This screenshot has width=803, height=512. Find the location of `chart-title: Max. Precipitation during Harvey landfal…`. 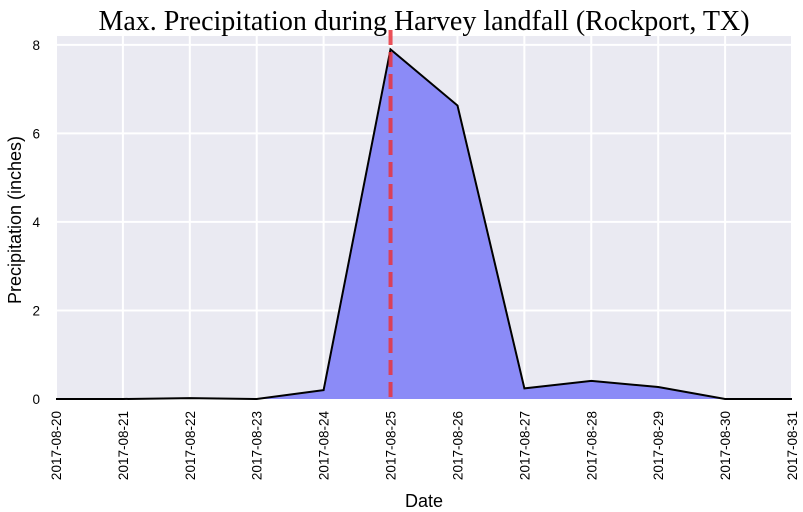

chart-title: Max. Precipitation during Harvey landfal… is located at coordinates (423, 21).